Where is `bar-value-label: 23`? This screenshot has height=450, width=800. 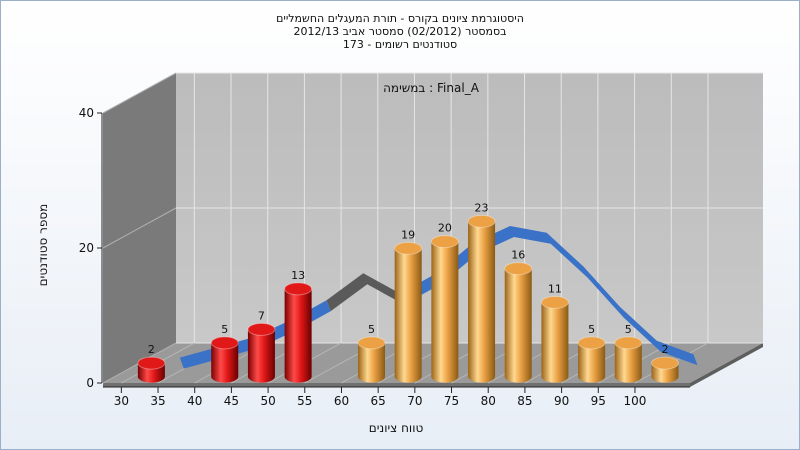
bar-value-label: 23 is located at coordinates (482, 207).